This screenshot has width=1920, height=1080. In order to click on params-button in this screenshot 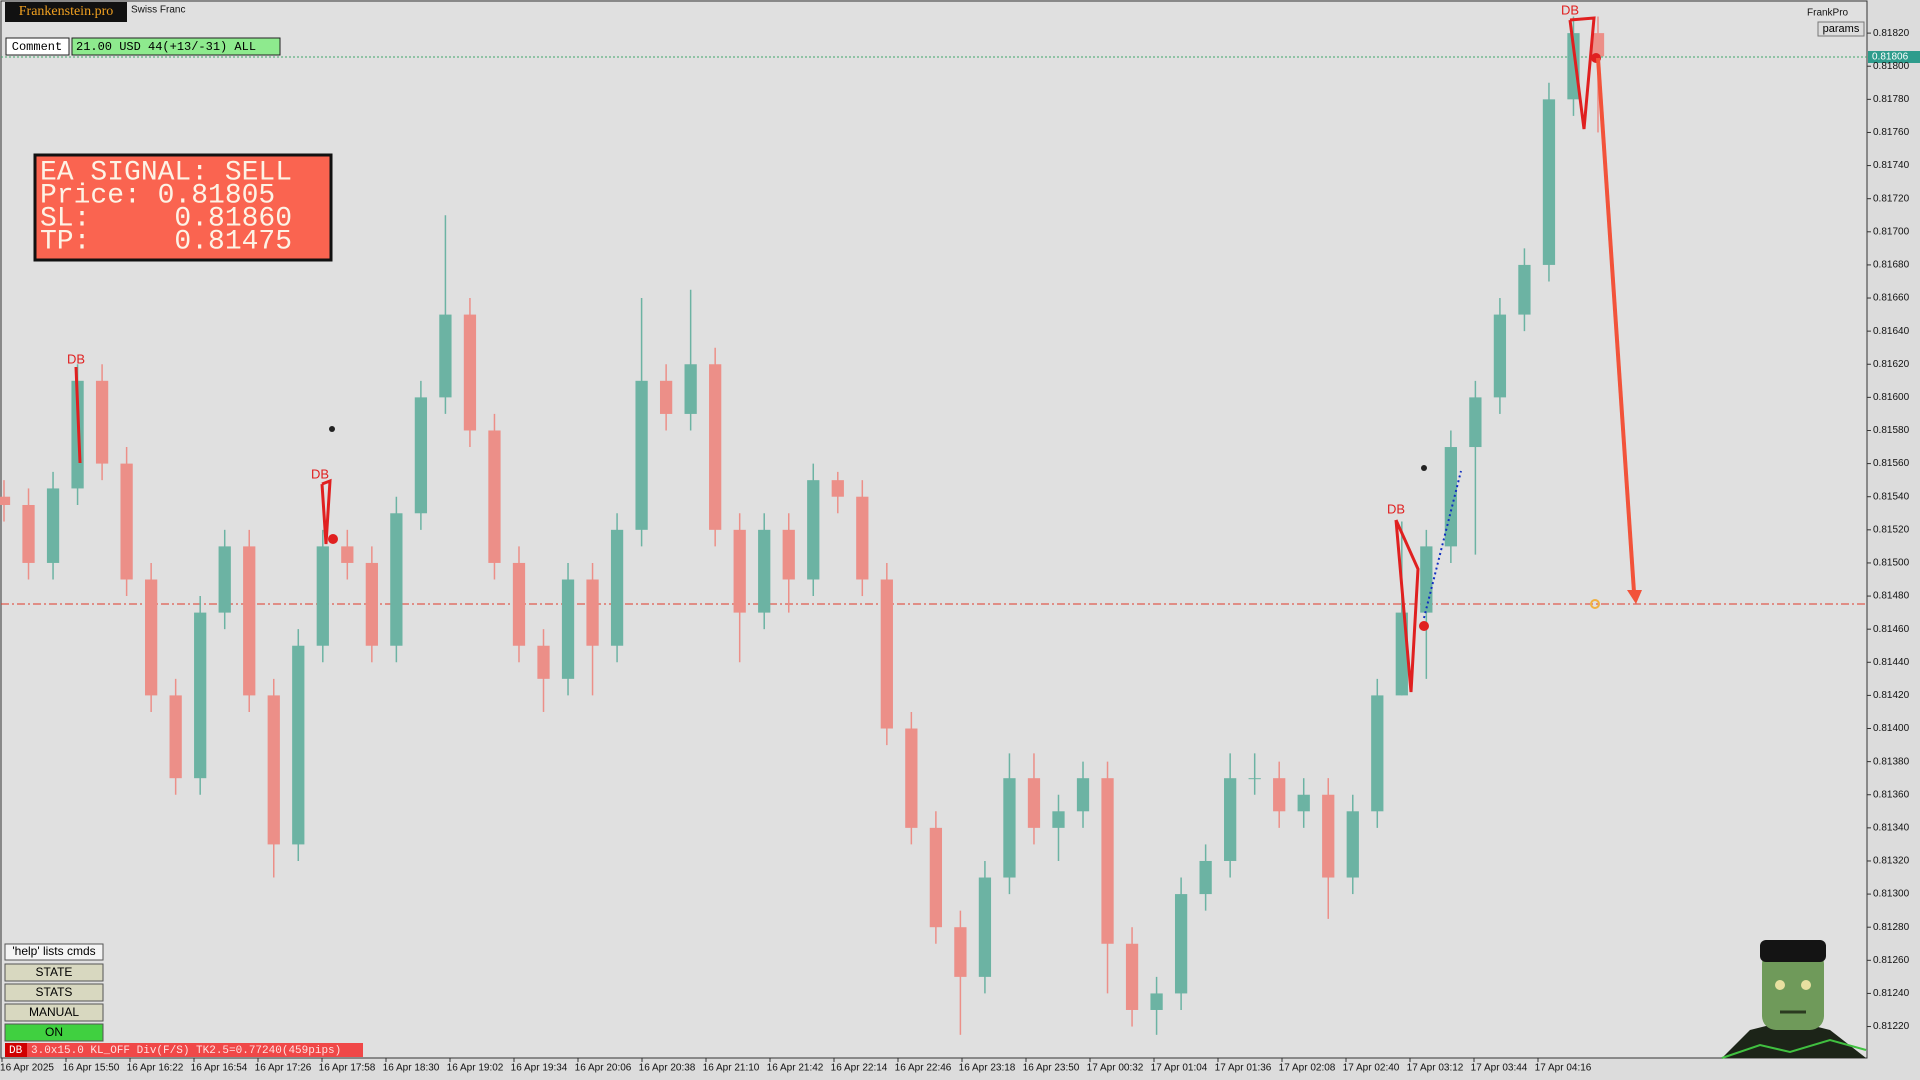, I will do `click(1841, 29)`.